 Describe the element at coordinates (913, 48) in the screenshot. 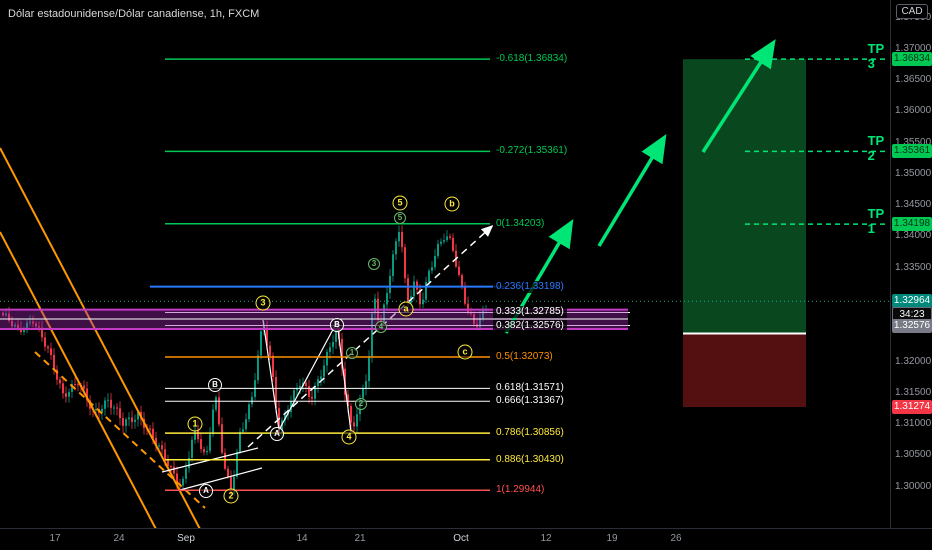

I see `price-axis-tick: 1.37000` at that location.